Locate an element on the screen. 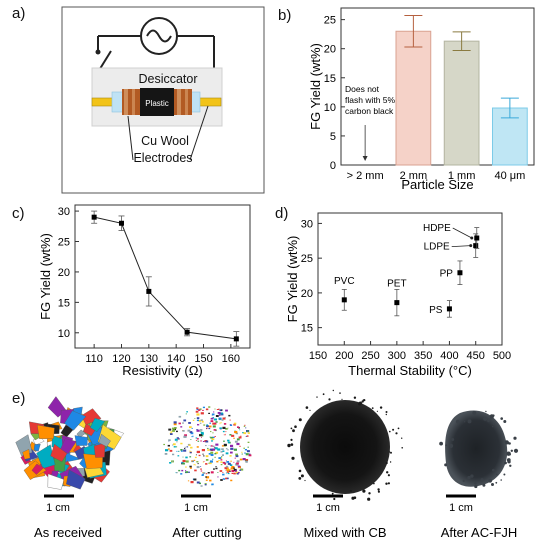  point-label: PS is located at coordinates (436, 310).